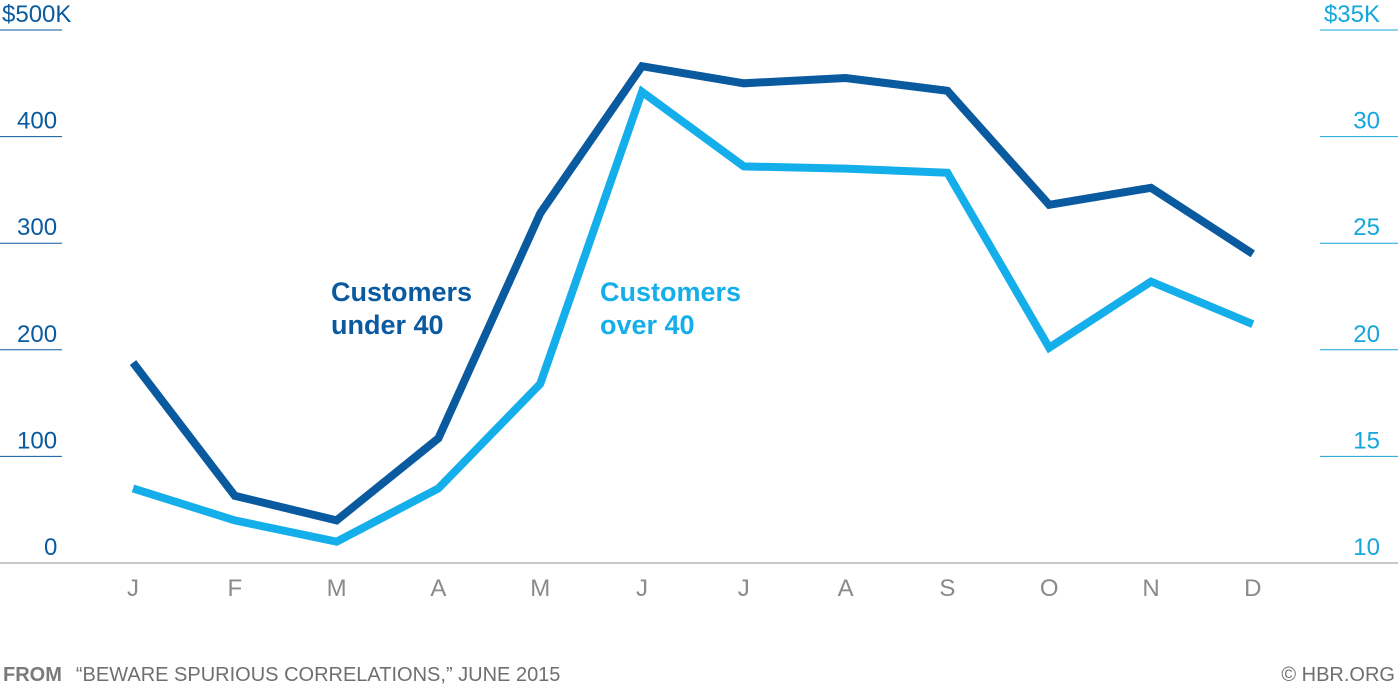 The height and width of the screenshot is (689, 1400). What do you see at coordinates (401, 308) in the screenshot?
I see `series-label-under-40: Customers under 40` at bounding box center [401, 308].